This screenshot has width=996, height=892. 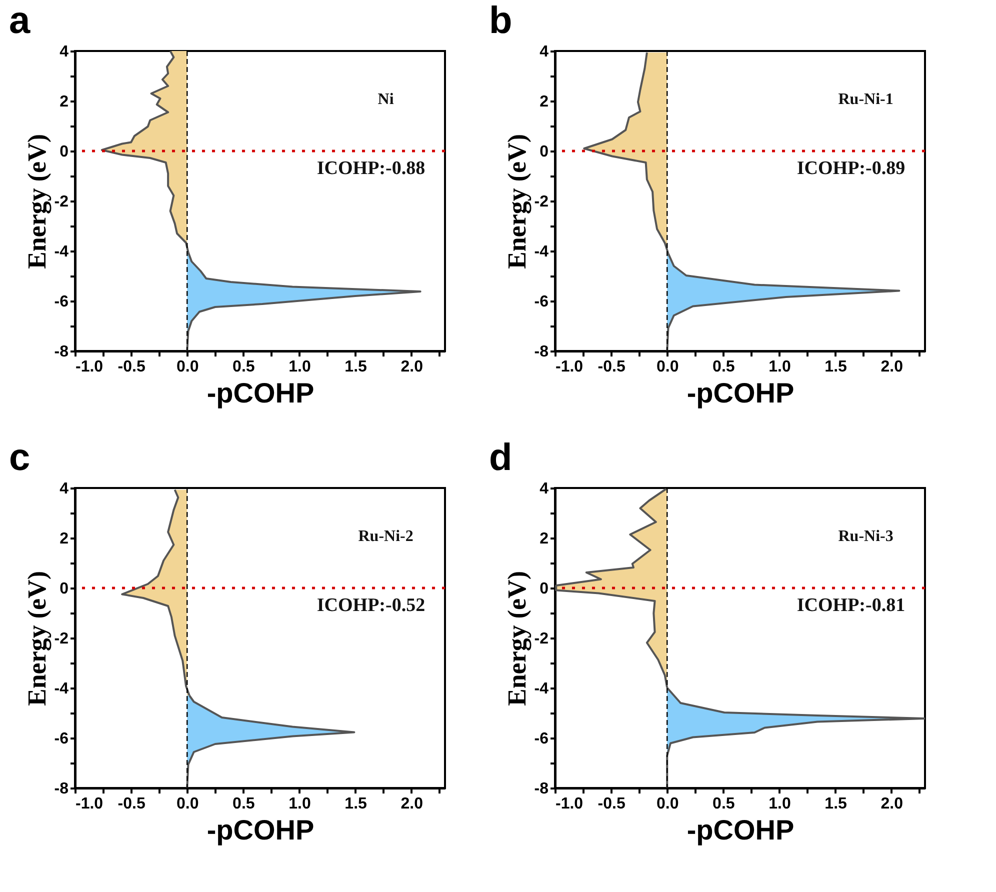 I want to click on chart-title: c, so click(x=19, y=458).